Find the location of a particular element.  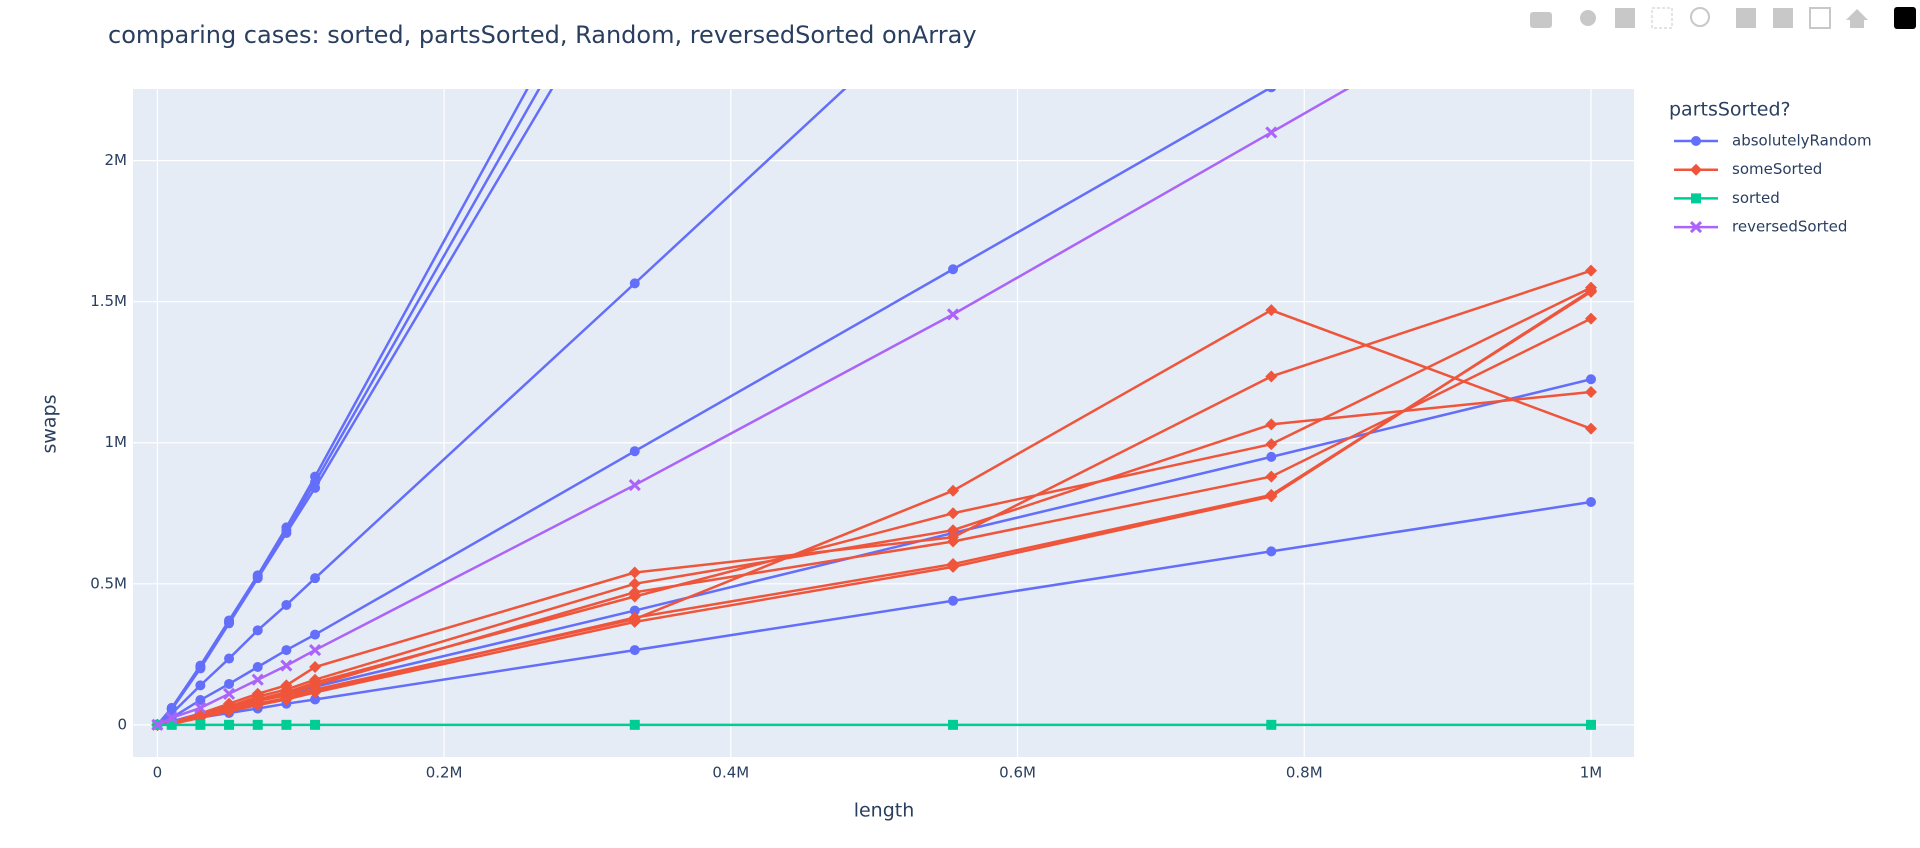

y-tick-label: 1M is located at coordinates (116, 442).